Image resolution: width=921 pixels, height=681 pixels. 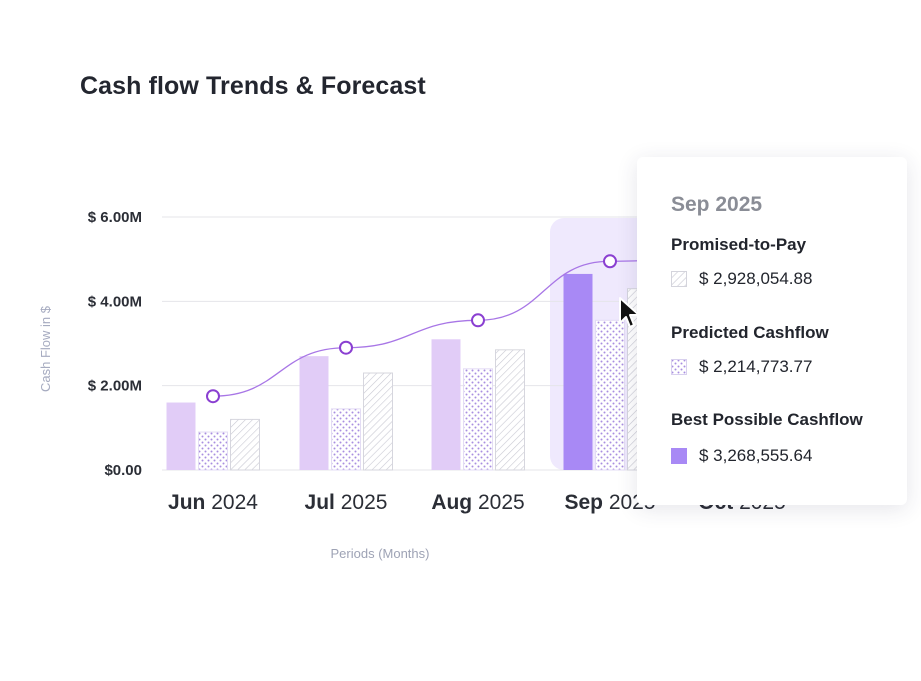 What do you see at coordinates (115, 386) in the screenshot?
I see `y-tick-label: $ 2.00M` at bounding box center [115, 386].